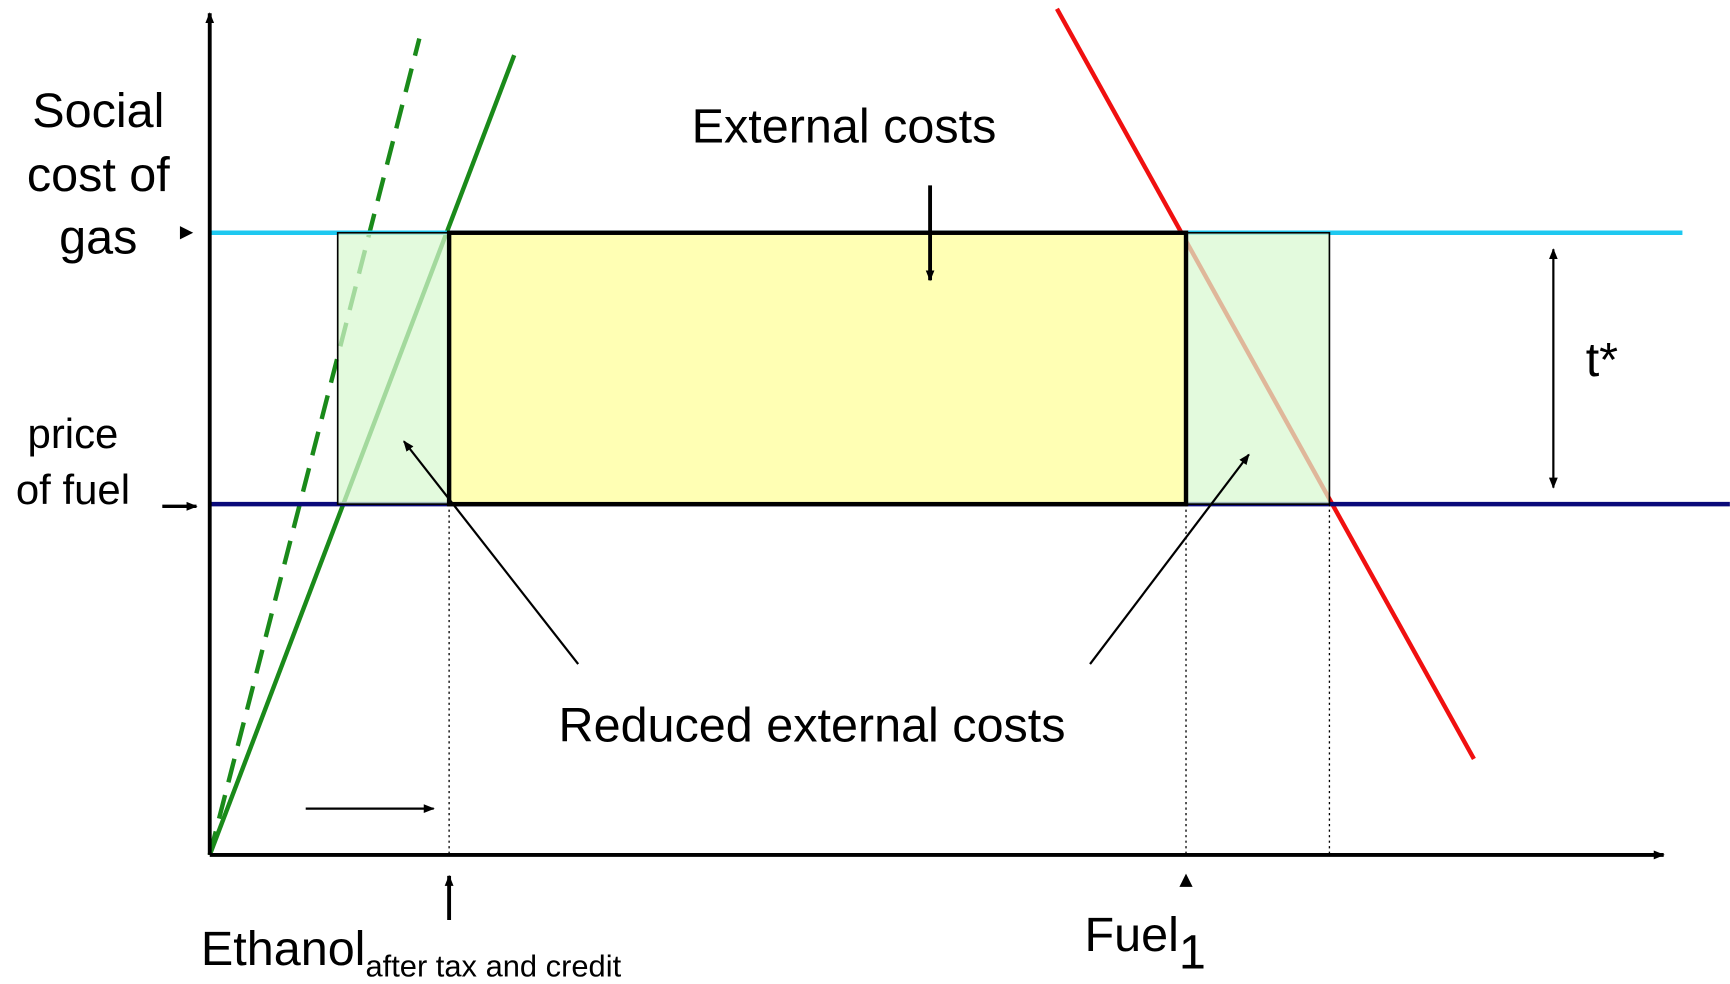  Describe the element at coordinates (73, 433) in the screenshot. I see `label-line: price` at that location.